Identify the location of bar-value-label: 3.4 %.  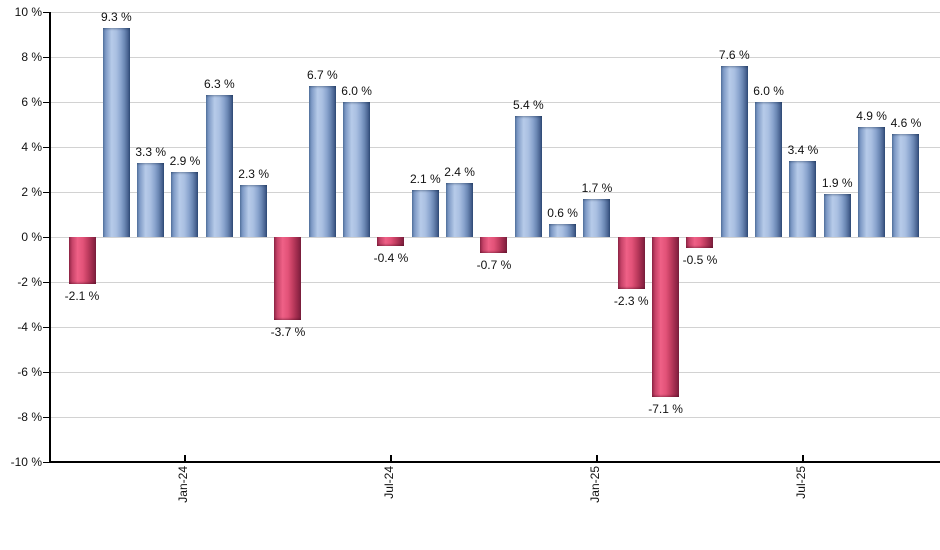
(803, 149).